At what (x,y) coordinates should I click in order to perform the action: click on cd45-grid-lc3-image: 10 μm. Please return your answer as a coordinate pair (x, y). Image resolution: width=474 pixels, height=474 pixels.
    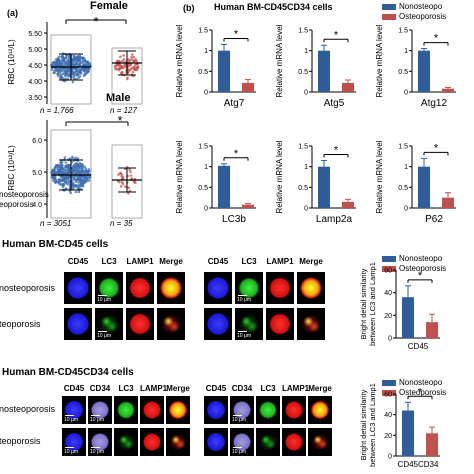
    Looking at the image, I should click on (249, 324).